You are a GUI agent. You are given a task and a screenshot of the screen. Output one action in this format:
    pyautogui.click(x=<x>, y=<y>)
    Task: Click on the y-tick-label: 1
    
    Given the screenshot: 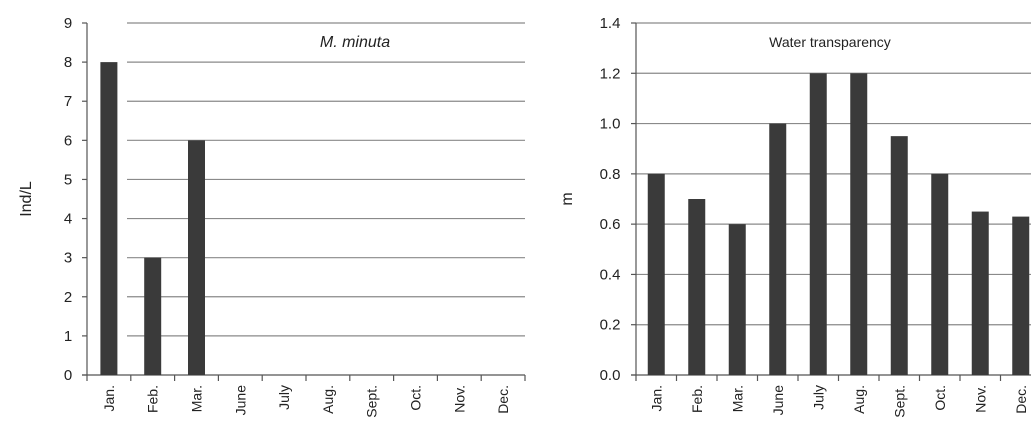 What is the action you would take?
    pyautogui.click(x=68, y=336)
    